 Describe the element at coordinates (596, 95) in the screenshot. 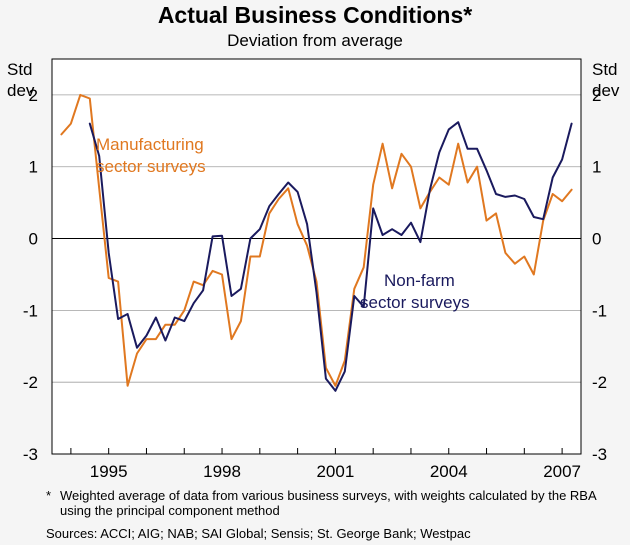

I see `y-tick-label-right: 2` at that location.